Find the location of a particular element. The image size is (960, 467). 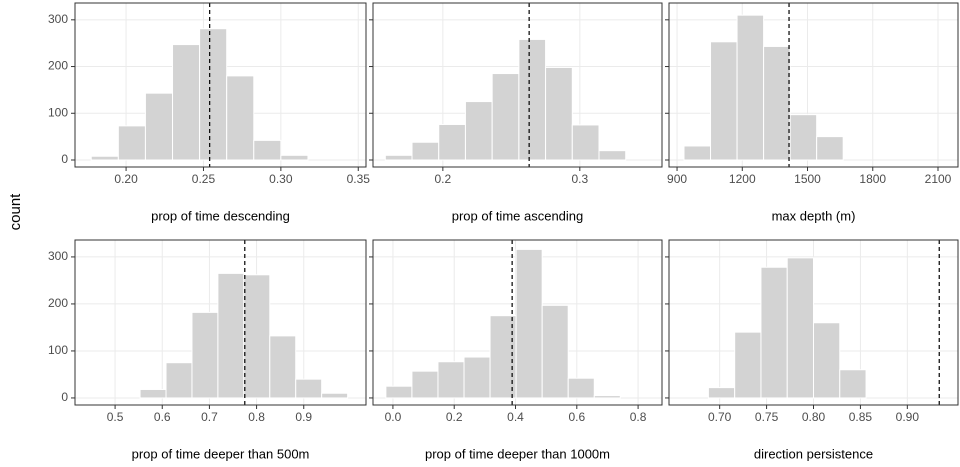

x-tick-label: 1200 is located at coordinates (742, 179).